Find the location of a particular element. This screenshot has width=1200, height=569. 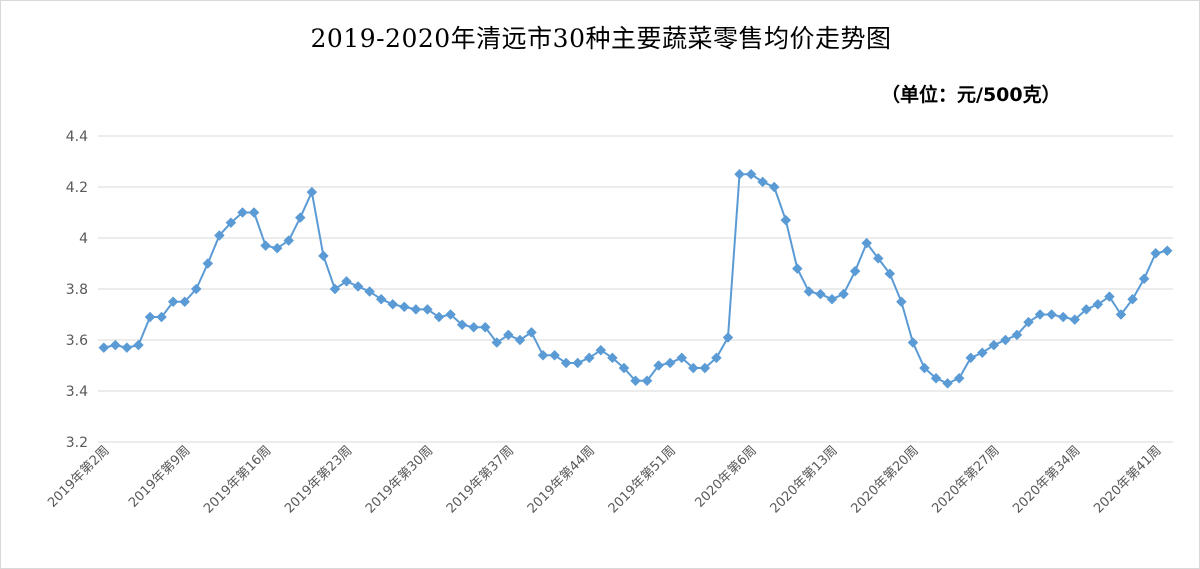

x-tick-label: 2019年第16周 is located at coordinates (237, 479).